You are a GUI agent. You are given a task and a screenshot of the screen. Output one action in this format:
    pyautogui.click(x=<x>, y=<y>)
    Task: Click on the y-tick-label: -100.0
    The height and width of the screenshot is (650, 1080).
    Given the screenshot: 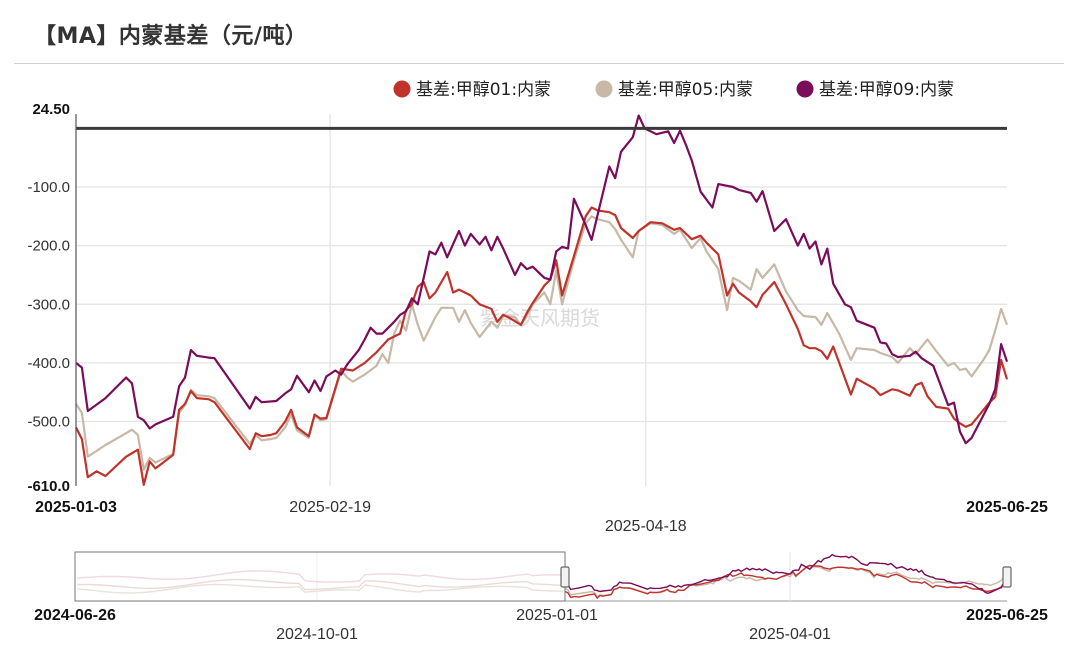 What is the action you would take?
    pyautogui.click(x=48, y=187)
    